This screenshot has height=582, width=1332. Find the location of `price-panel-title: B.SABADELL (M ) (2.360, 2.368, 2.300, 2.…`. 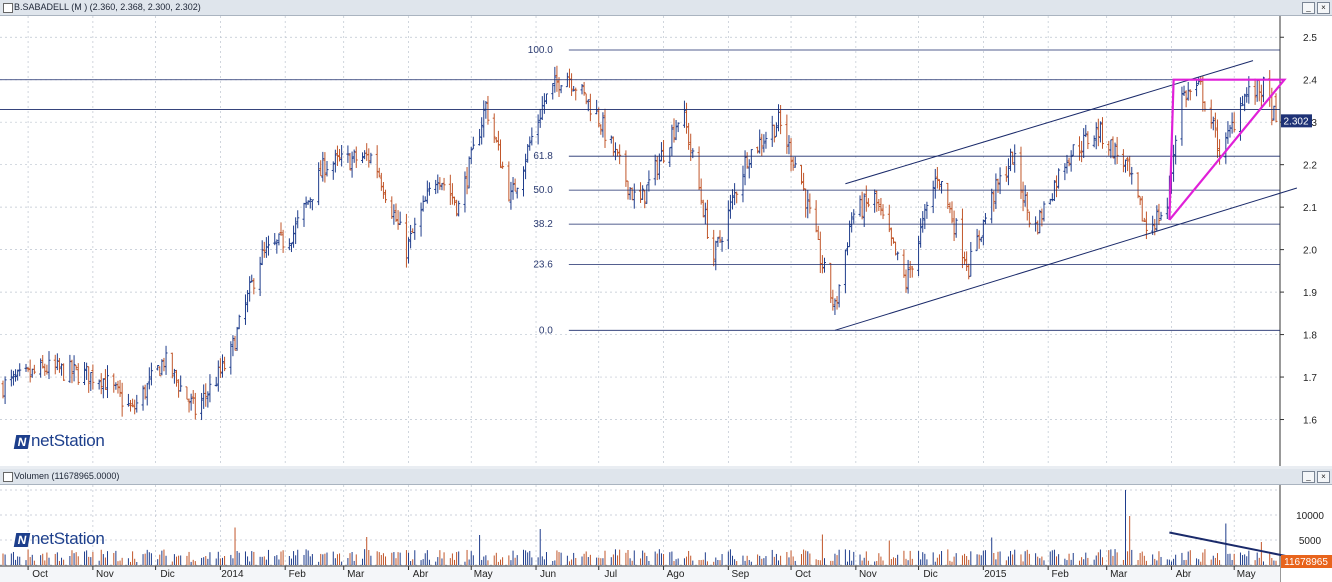

price-panel-title: B.SABADELL (M ) (2.360, 2.368, 2.300, 2.… is located at coordinates (107, 7).